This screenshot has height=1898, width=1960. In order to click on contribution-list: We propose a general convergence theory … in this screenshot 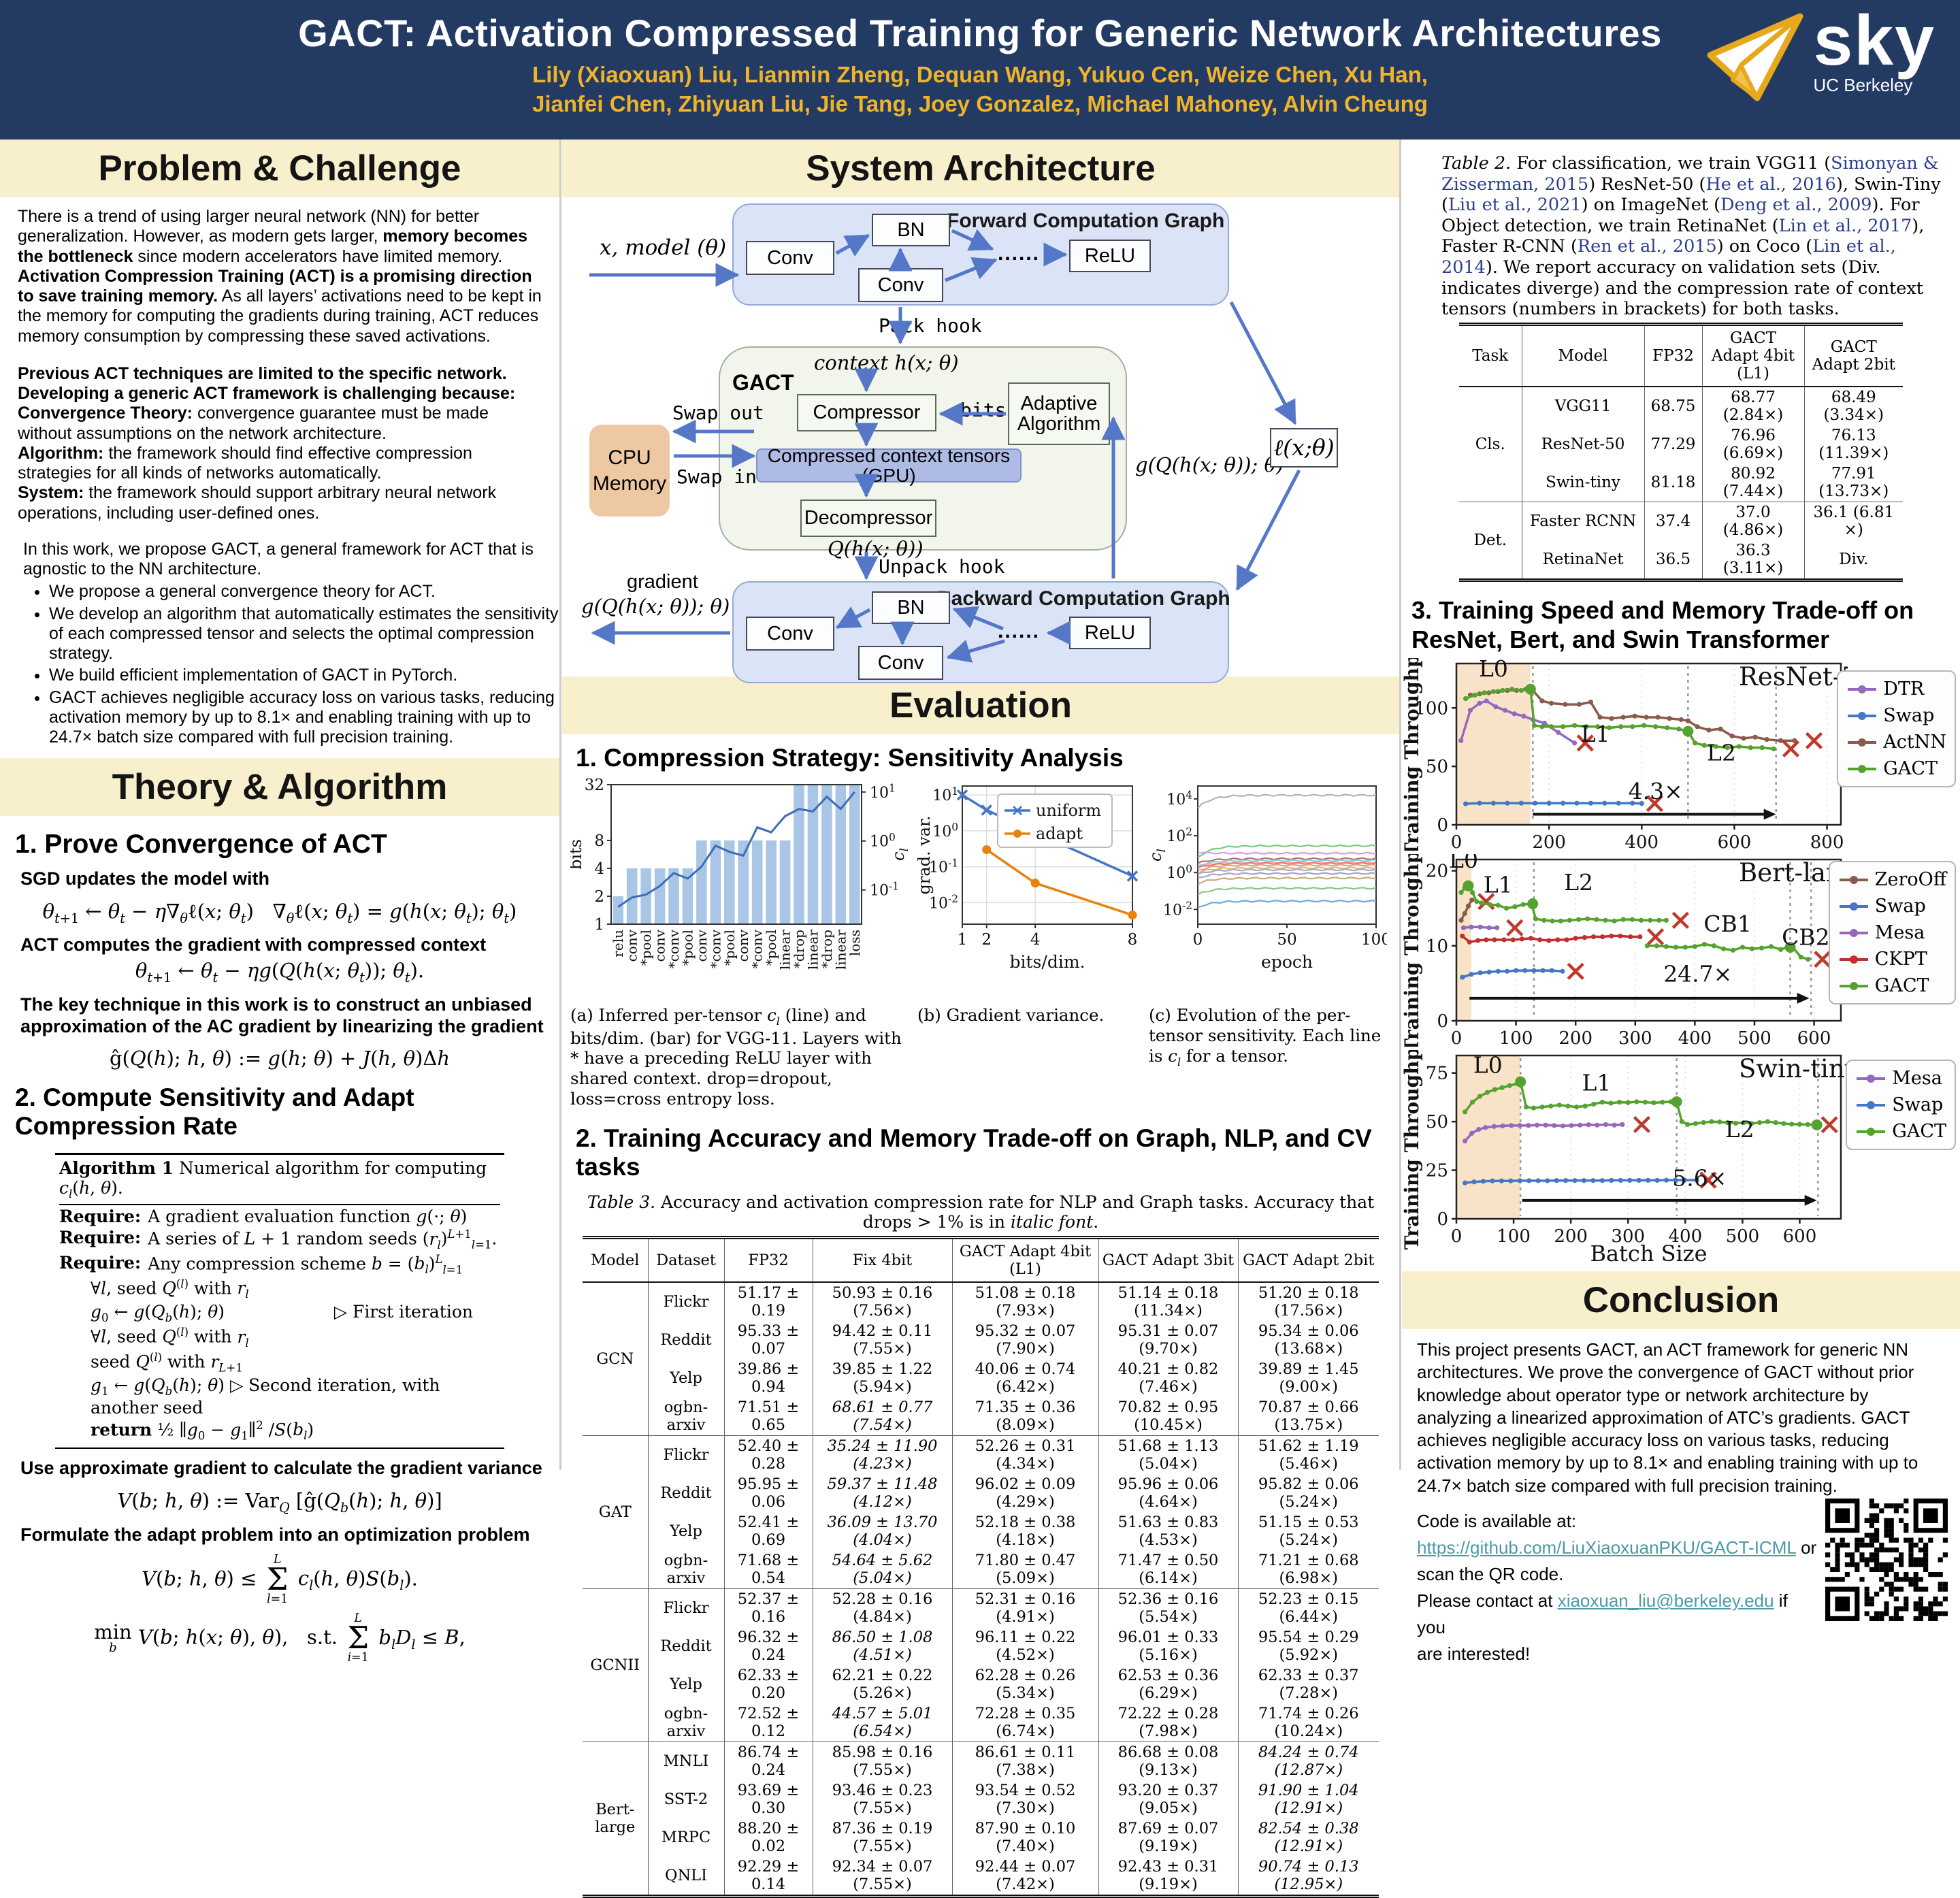, I will do `click(279, 664)`.